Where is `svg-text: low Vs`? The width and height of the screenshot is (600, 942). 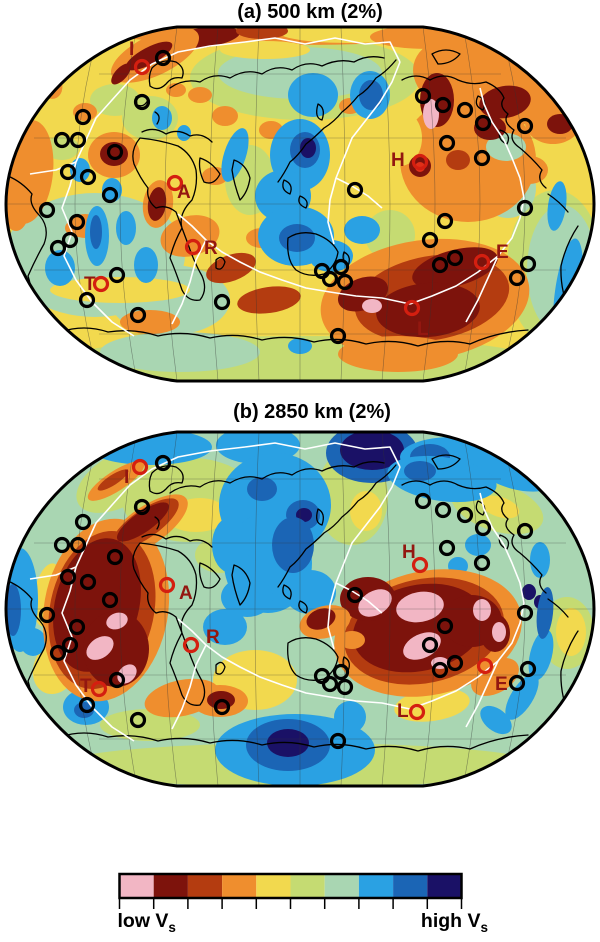 svg-text: low Vs is located at coordinates (147, 922).